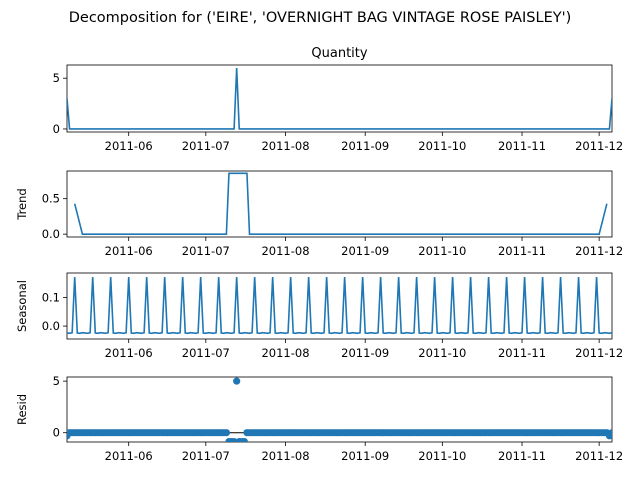 This screenshot has height=480, width=640. I want to click on y-axis-label: Trend, so click(22, 204).